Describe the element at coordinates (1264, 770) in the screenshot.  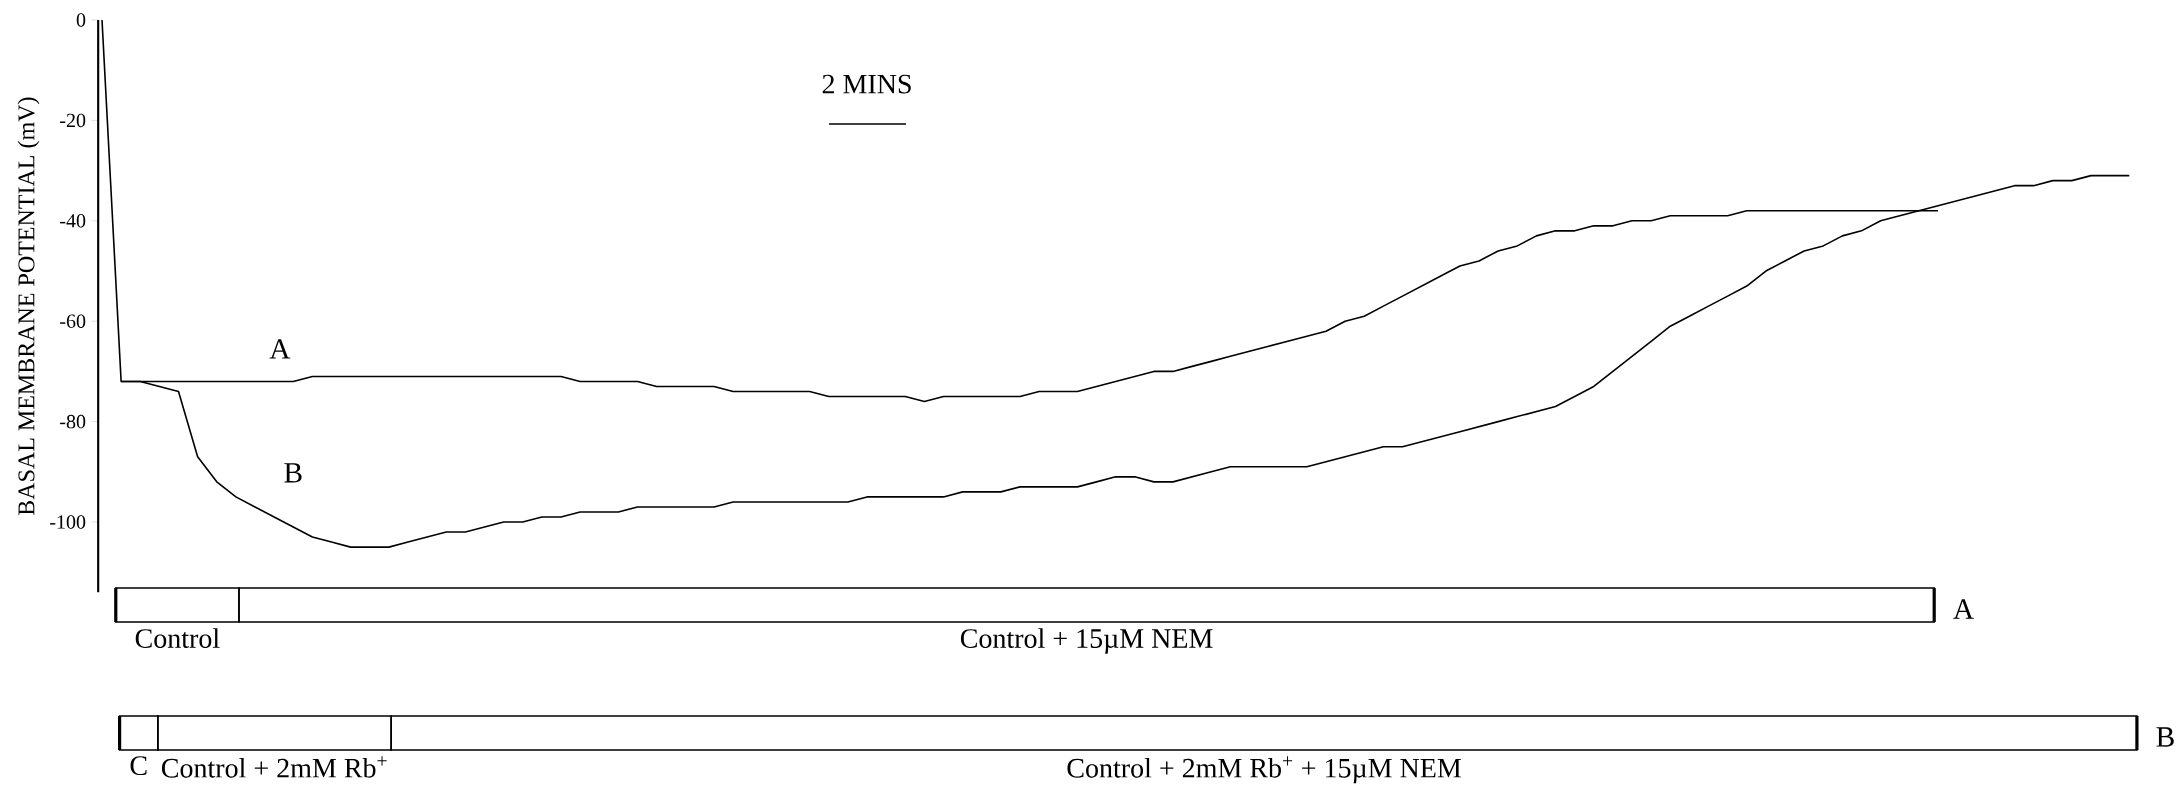
I see `text: Control + 2mM Rb$^{+}$ + 15µM NEM` at that location.